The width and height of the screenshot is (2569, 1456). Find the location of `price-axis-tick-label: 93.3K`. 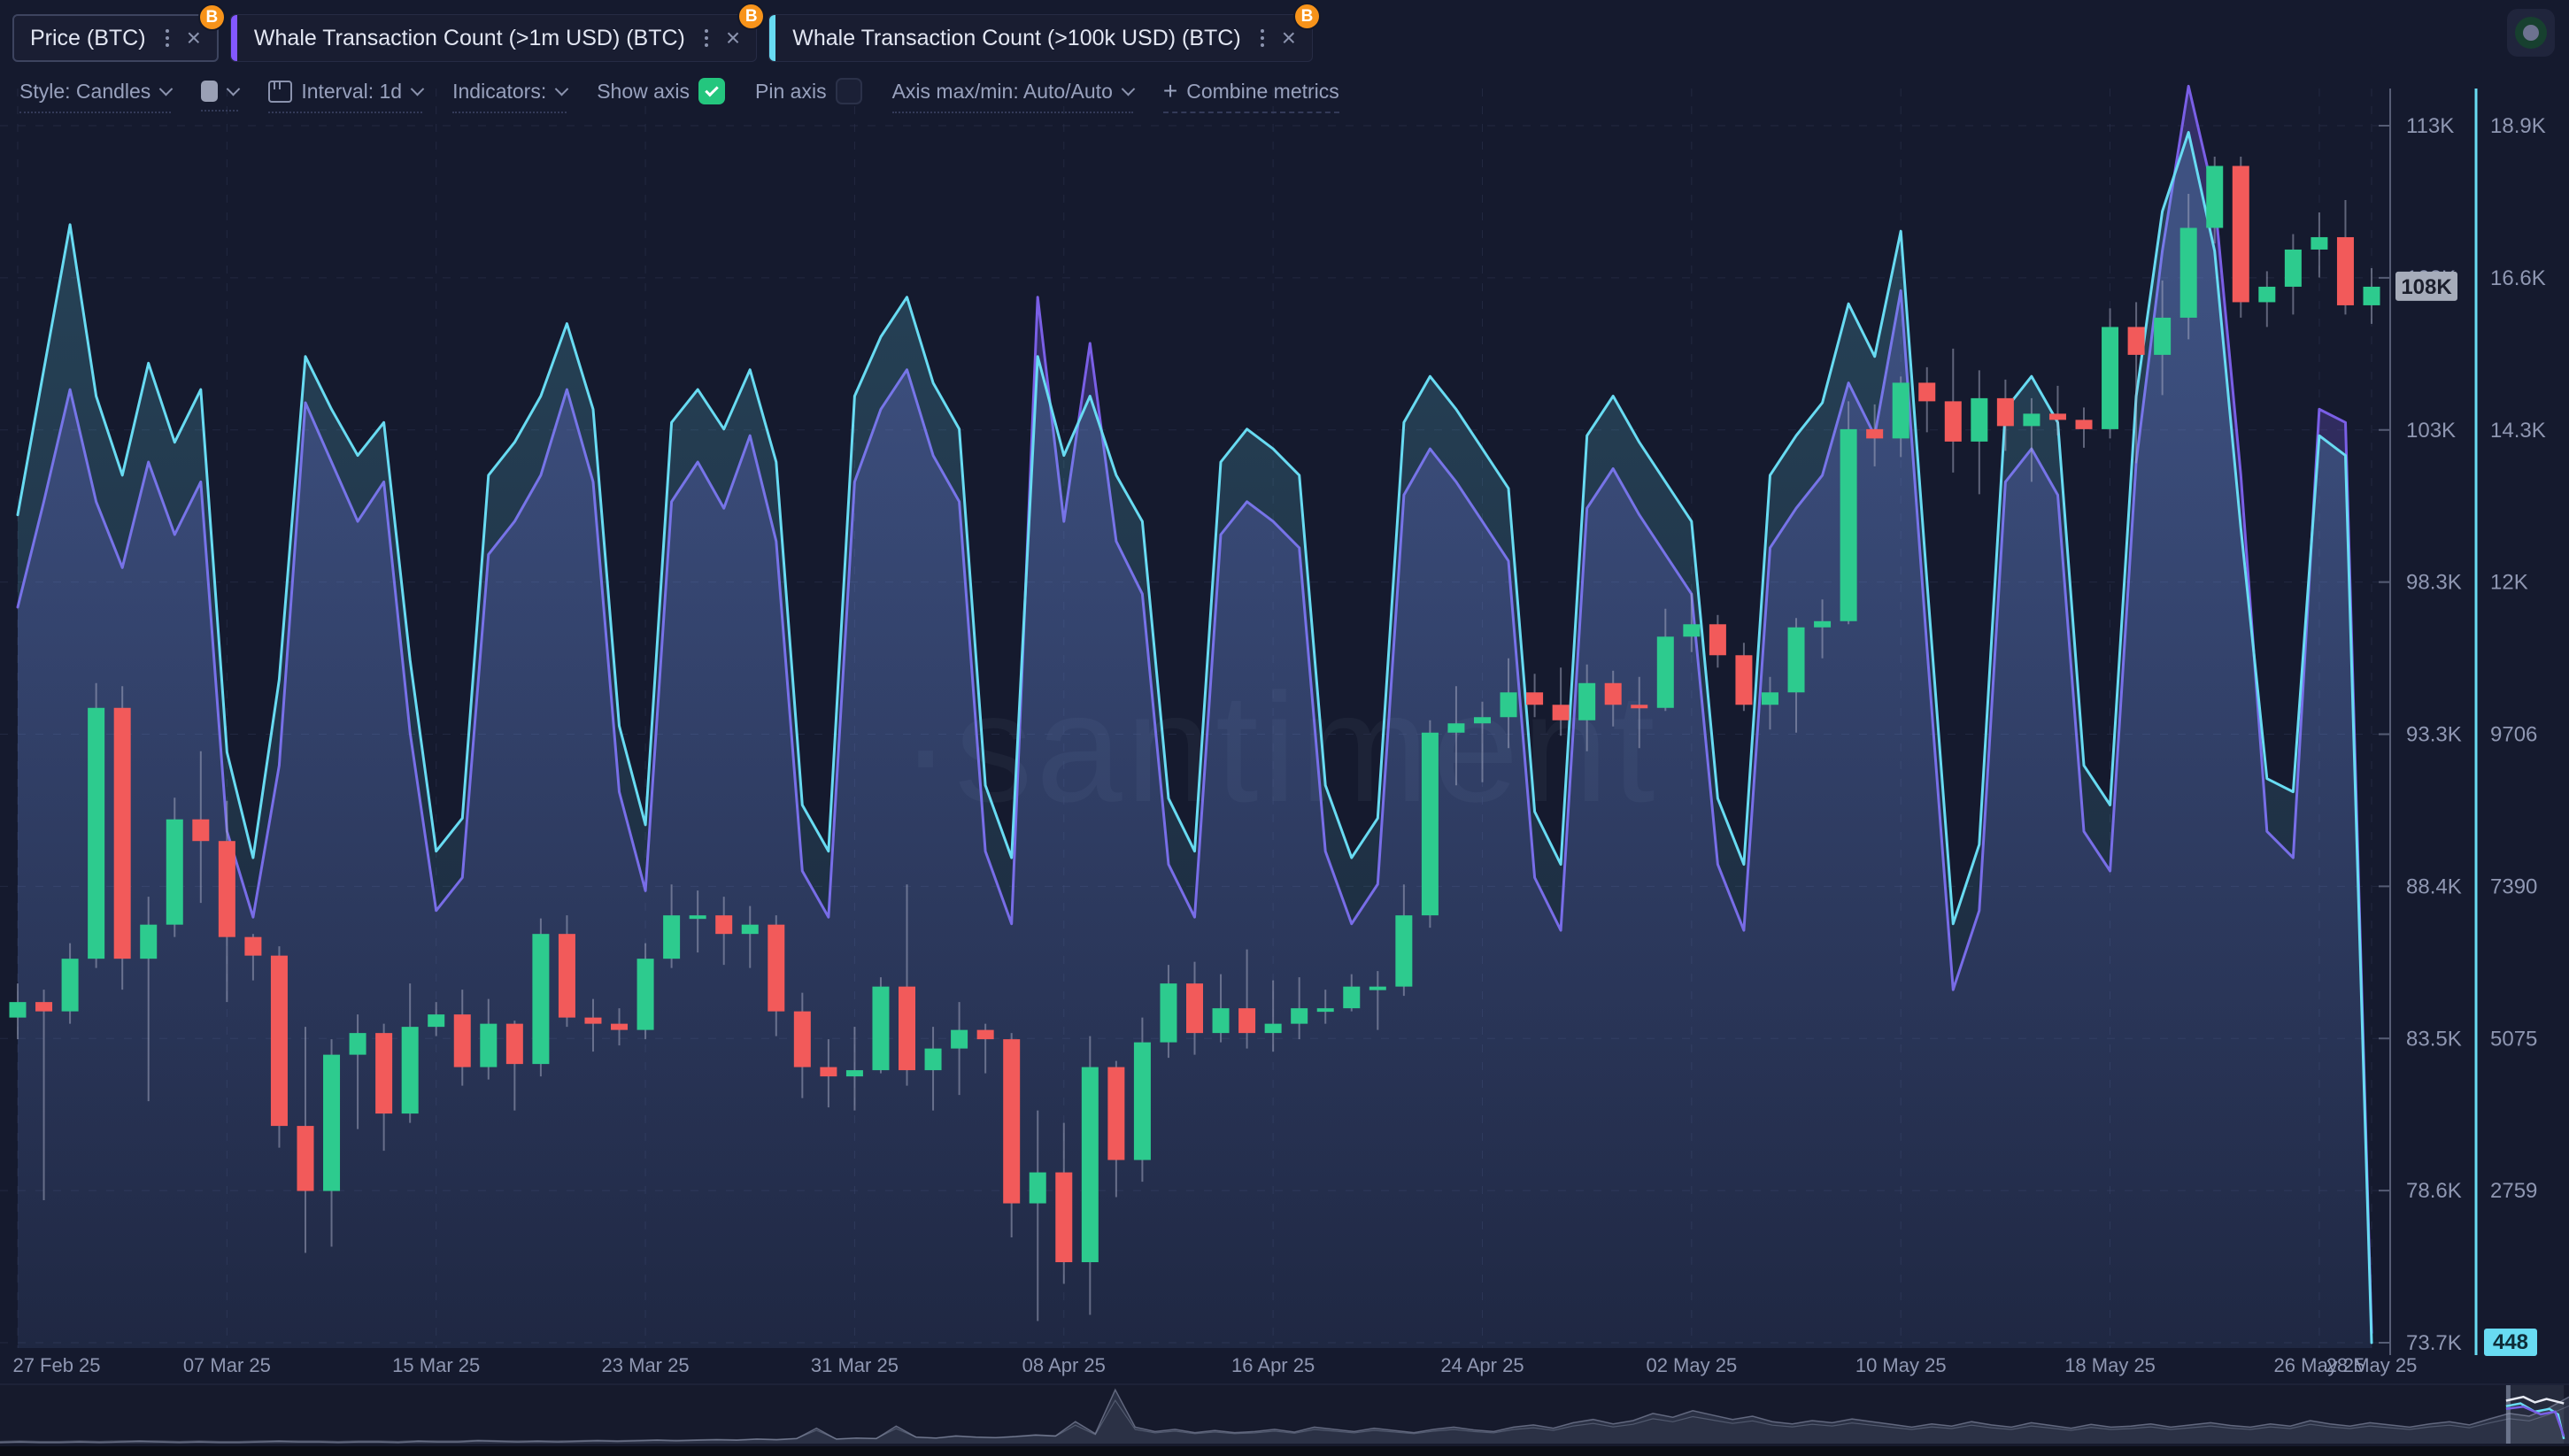

price-axis-tick-label: 93.3K is located at coordinates (2434, 735).